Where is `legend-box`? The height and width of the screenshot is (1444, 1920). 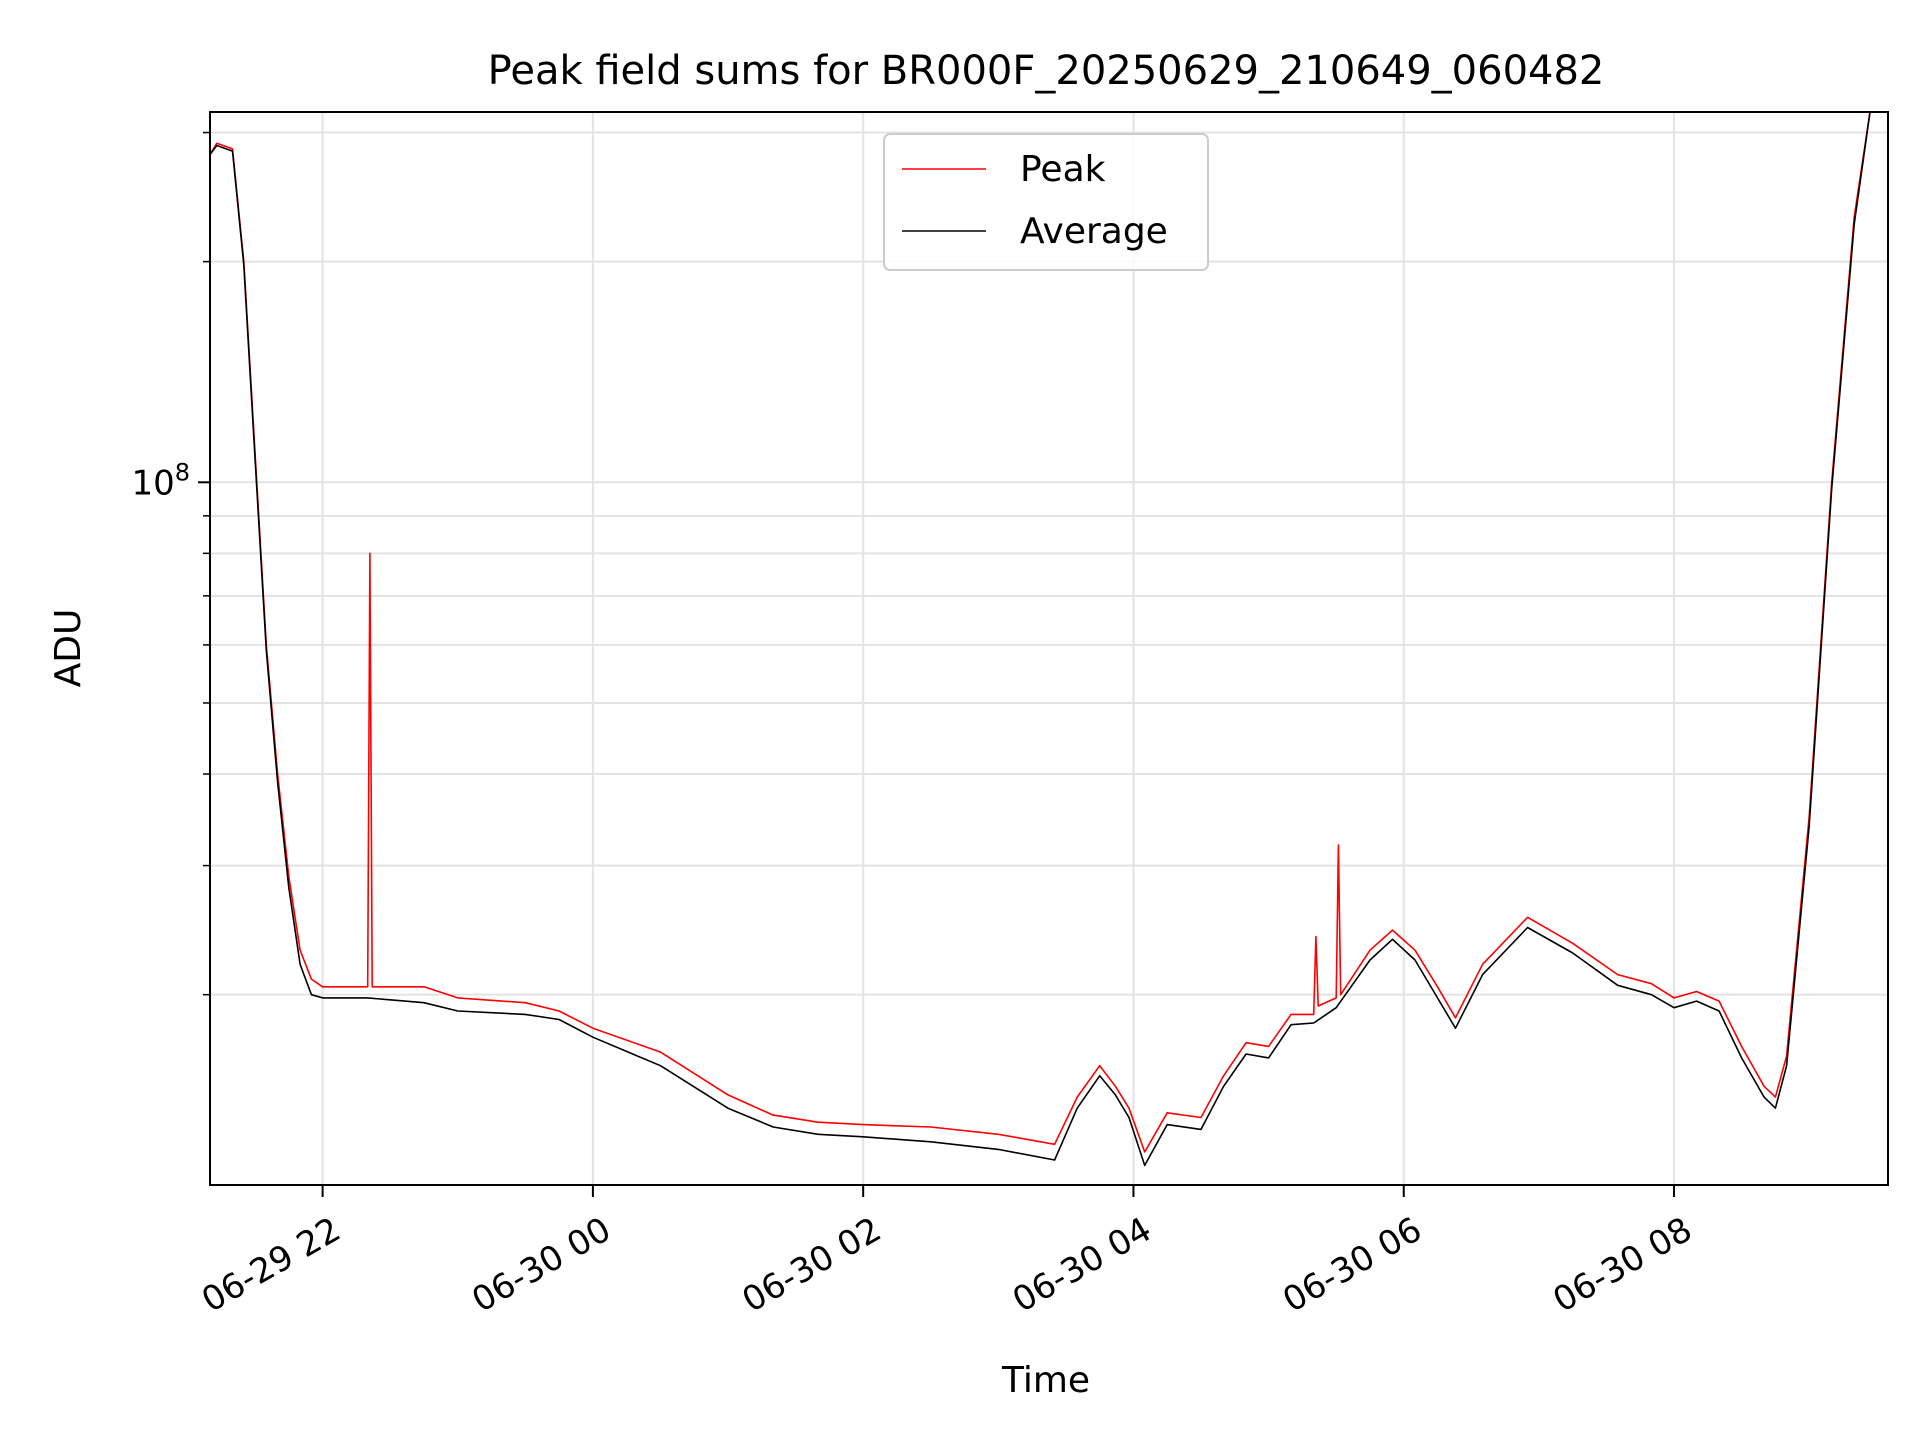
legend-box is located at coordinates (1046, 202).